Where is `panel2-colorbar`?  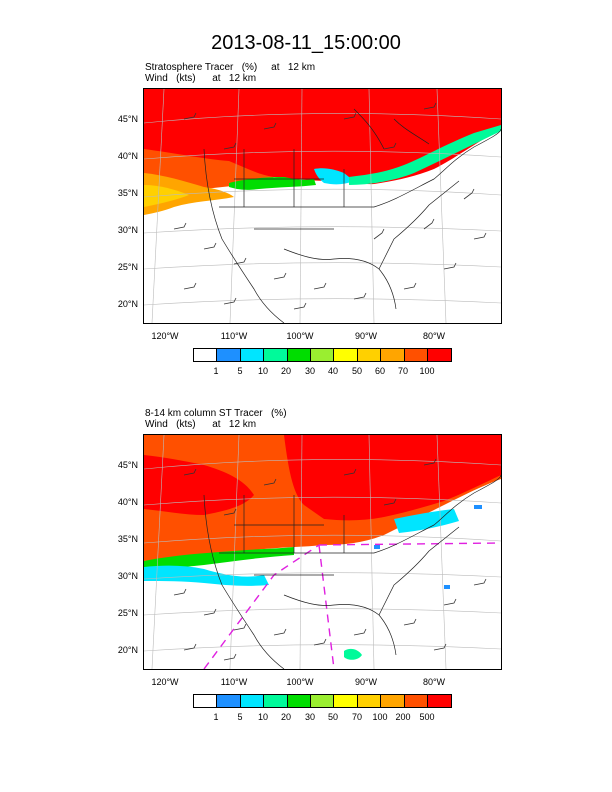
panel2-colorbar is located at coordinates (323, 701).